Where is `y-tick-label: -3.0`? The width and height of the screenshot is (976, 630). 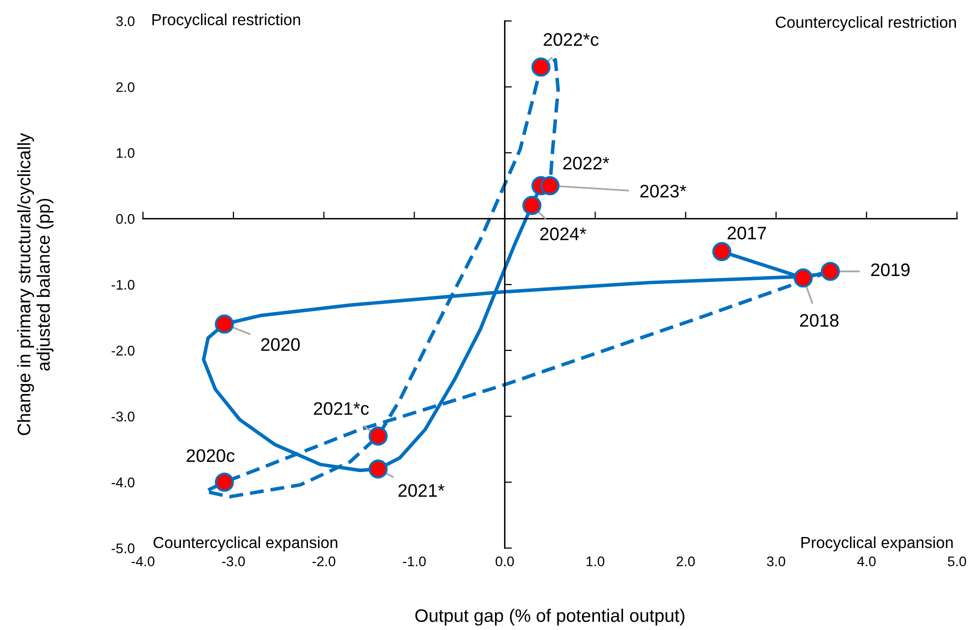 y-tick-label: -3.0 is located at coordinates (123, 417).